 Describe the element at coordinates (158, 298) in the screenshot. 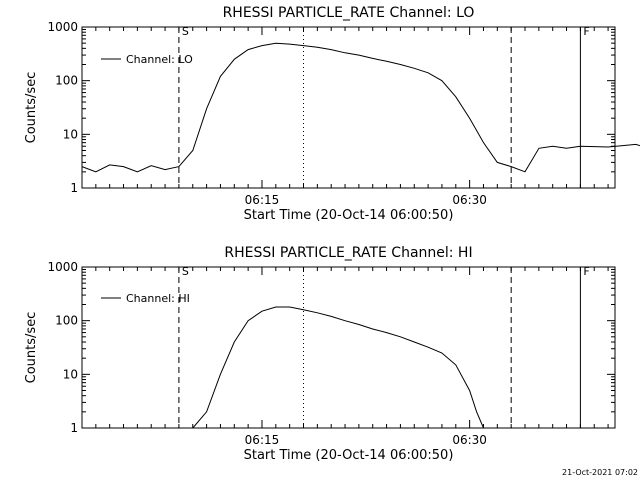

I see `legend-label: Channel: HI` at that location.